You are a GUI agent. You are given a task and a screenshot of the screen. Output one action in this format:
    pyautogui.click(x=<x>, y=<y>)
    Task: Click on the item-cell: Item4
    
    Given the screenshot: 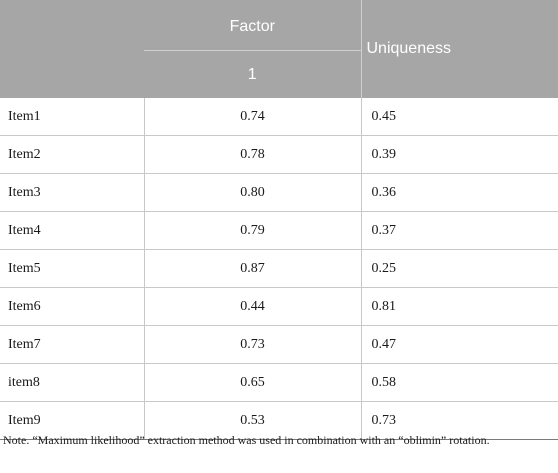 What is the action you would take?
    pyautogui.click(x=72, y=230)
    